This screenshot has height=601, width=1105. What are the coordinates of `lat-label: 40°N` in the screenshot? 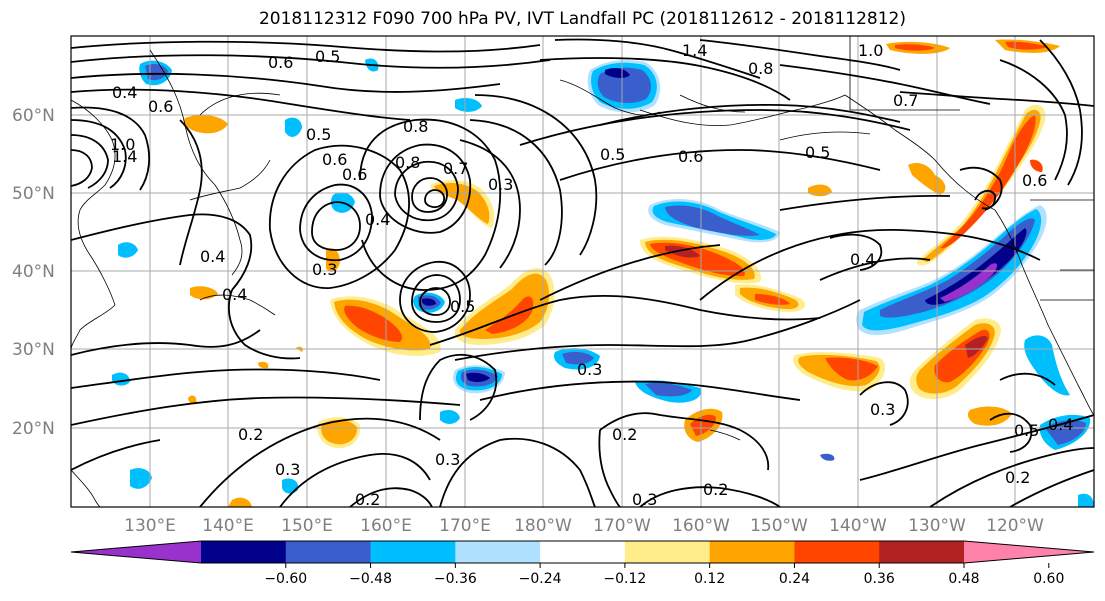 It's located at (33, 272).